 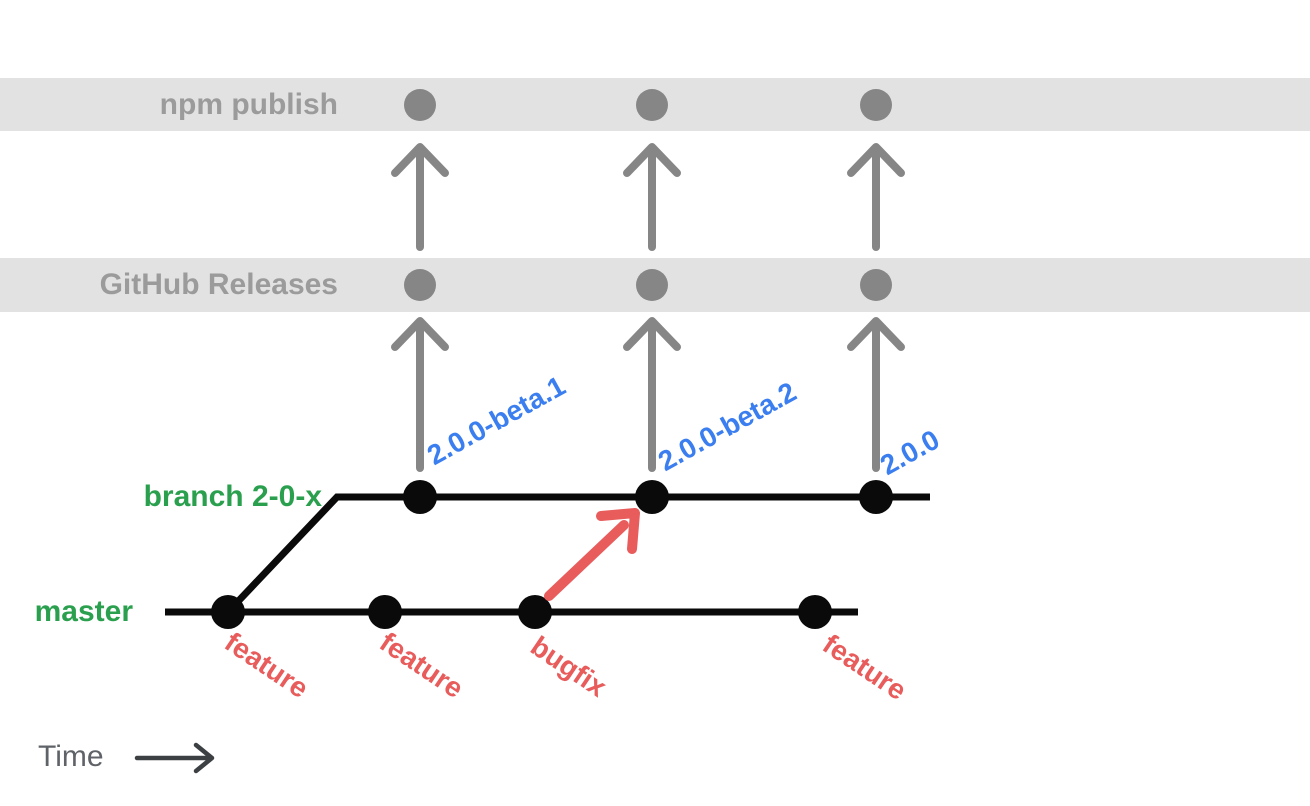 I want to click on time-arrow, so click(x=174, y=758).